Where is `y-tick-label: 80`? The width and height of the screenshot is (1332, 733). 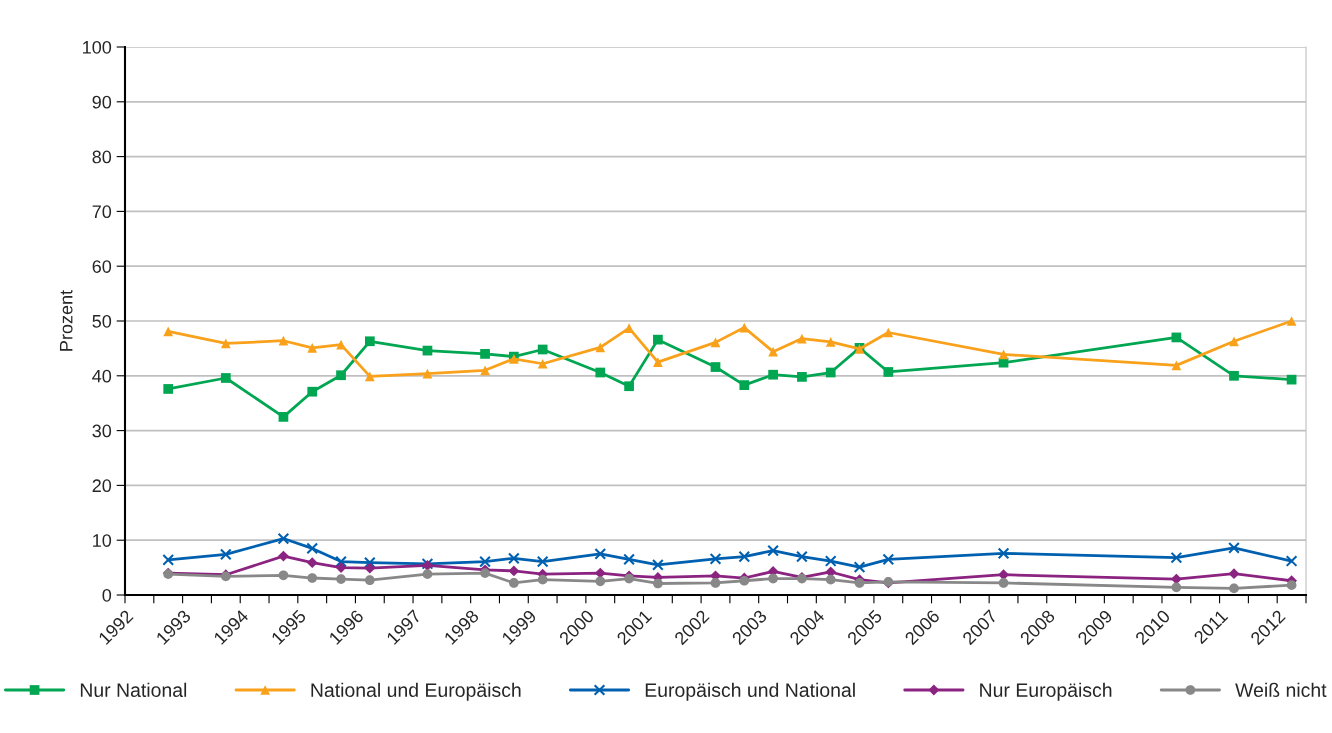
y-tick-label: 80 is located at coordinates (102, 157).